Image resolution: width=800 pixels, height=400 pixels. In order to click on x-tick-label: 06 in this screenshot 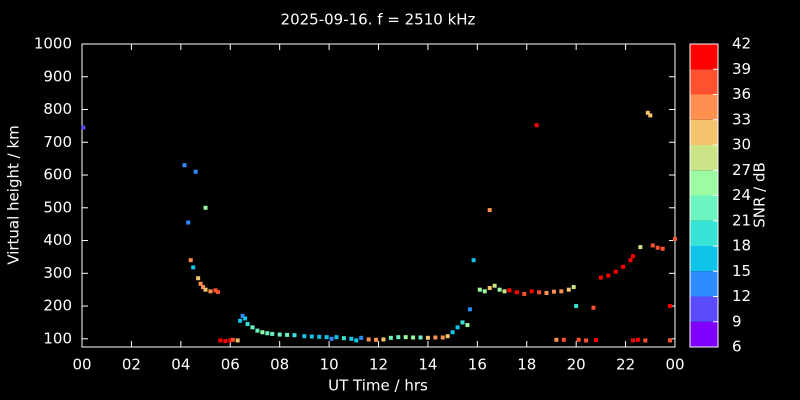, I will do `click(230, 365)`.